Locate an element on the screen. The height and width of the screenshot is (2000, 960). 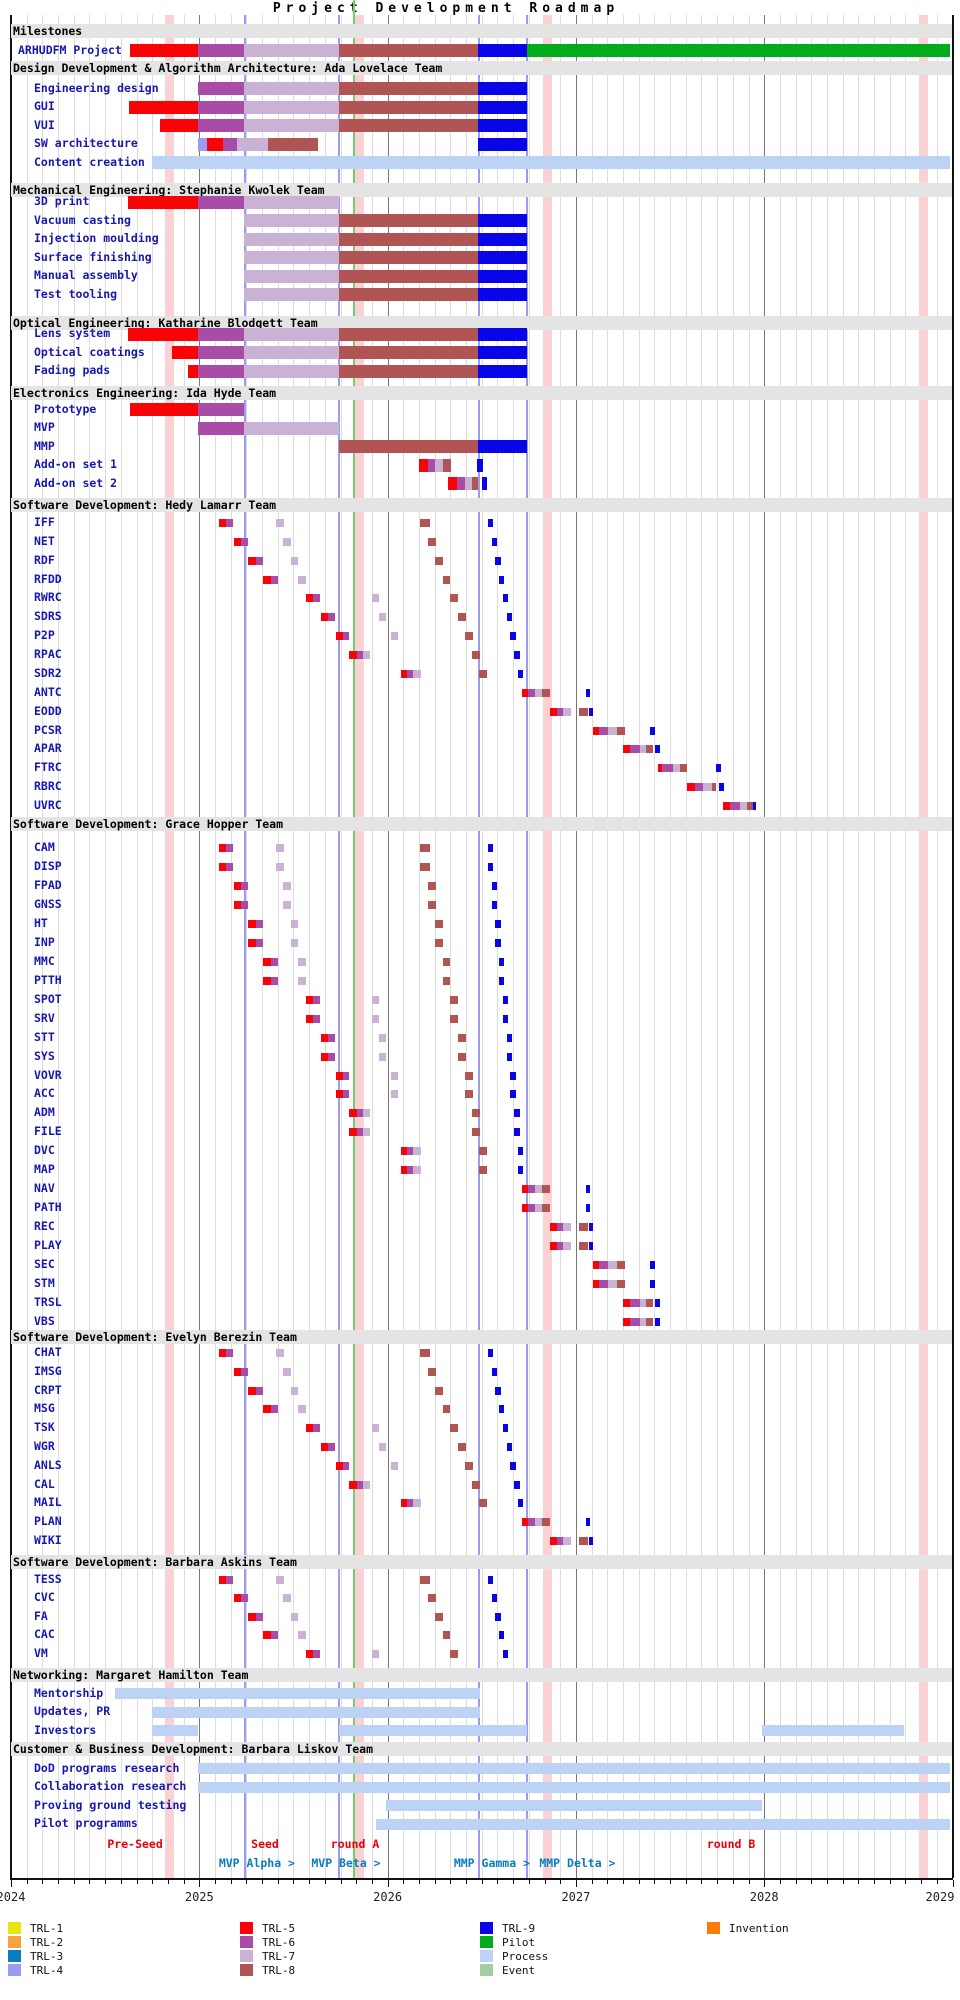
legend-label: TRL-5 is located at coordinates (279, 1928).